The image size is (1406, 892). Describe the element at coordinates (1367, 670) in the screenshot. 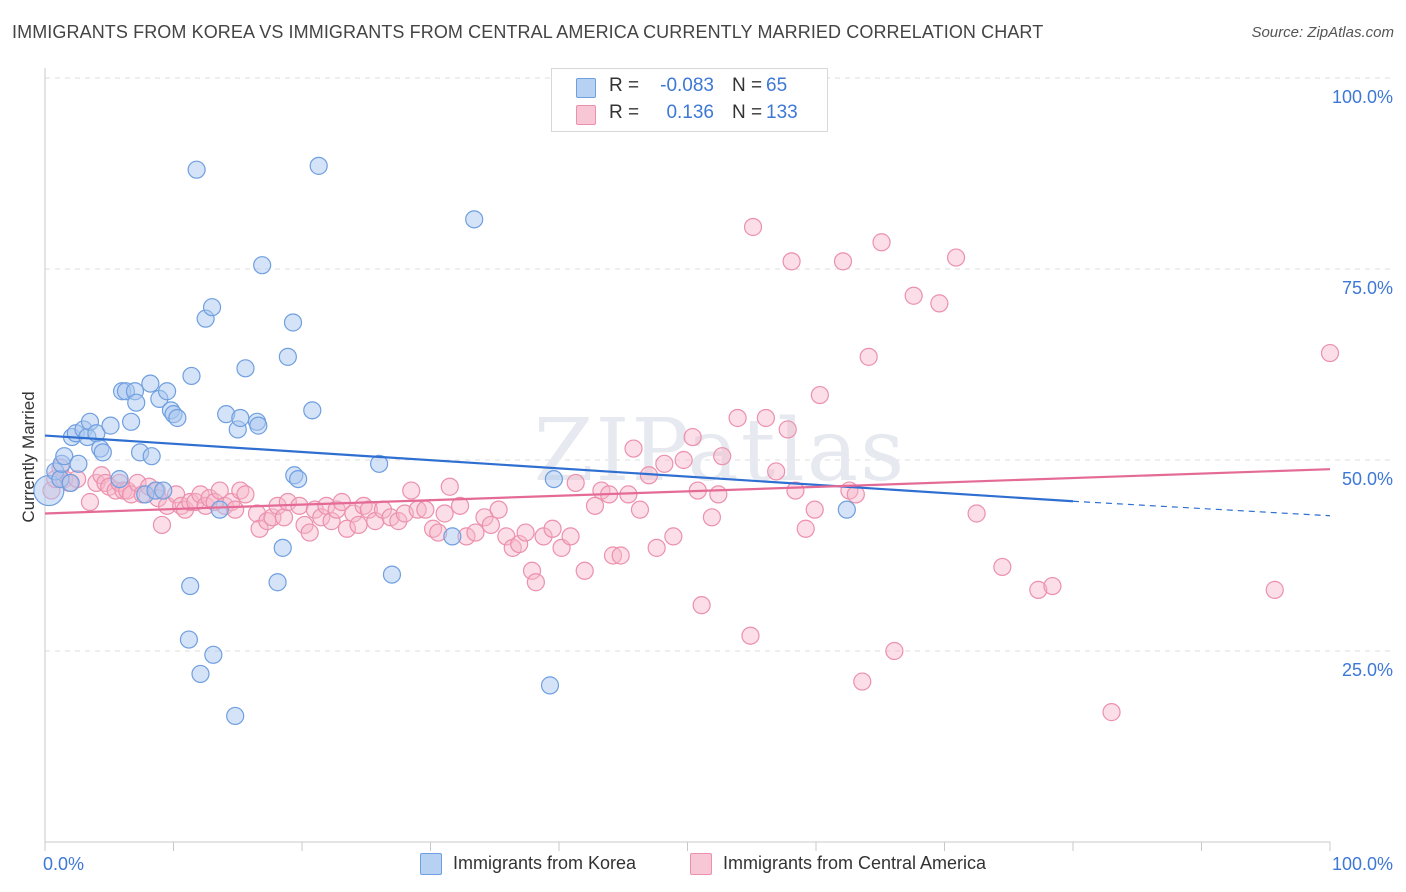

I see `y-tick-label: 25.0%` at that location.